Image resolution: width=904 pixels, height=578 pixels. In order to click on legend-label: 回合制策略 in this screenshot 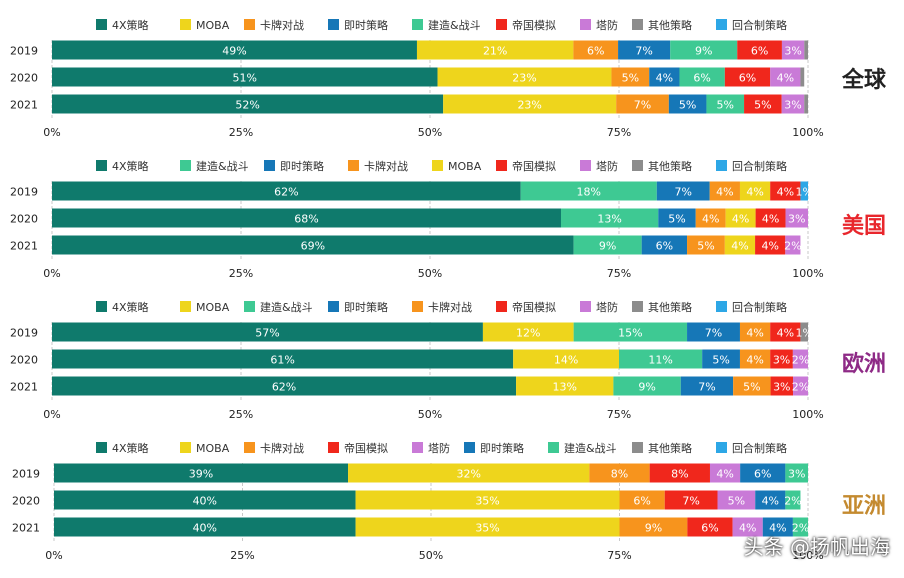, I will do `click(759, 448)`.